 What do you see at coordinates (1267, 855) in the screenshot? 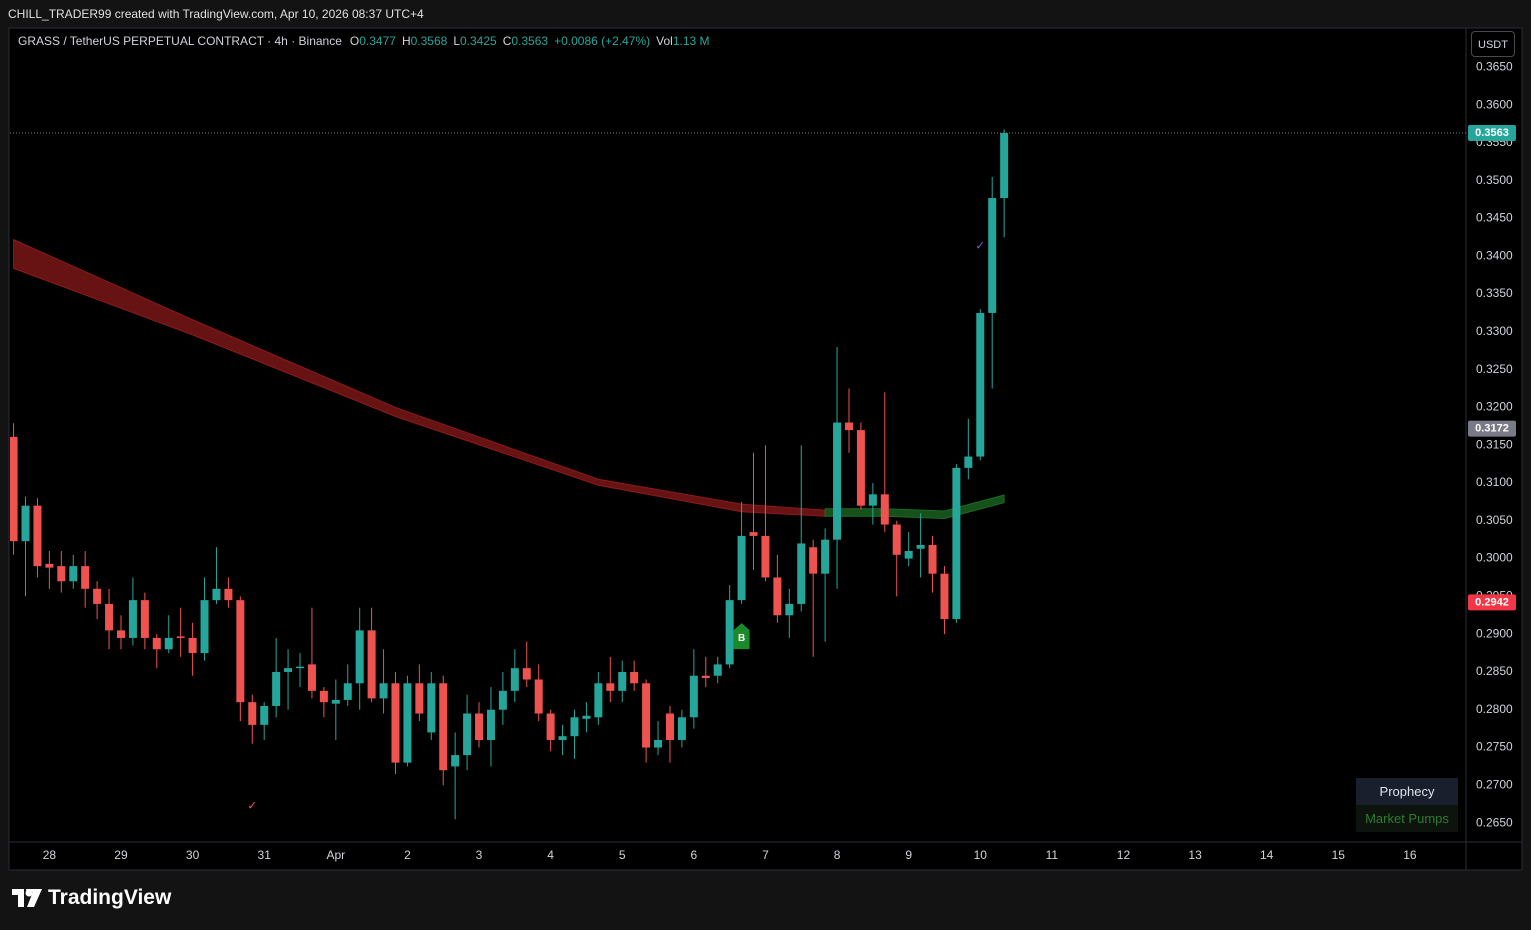
I see `x-tick-label: 14` at bounding box center [1267, 855].